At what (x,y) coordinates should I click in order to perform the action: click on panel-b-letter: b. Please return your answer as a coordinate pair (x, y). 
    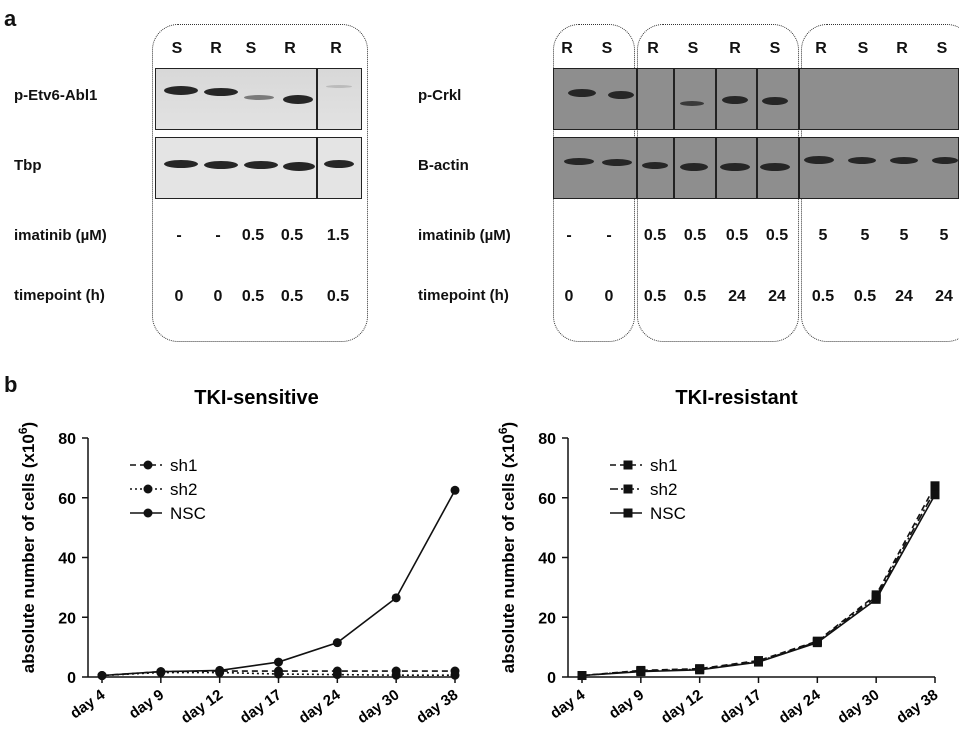
    Looking at the image, I should click on (11, 384).